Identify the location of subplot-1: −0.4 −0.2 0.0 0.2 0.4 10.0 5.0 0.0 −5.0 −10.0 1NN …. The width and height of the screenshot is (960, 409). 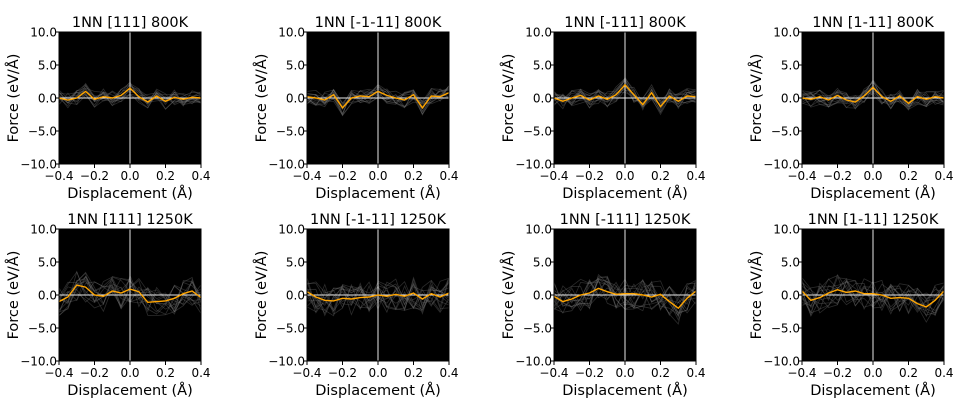
(108, 108).